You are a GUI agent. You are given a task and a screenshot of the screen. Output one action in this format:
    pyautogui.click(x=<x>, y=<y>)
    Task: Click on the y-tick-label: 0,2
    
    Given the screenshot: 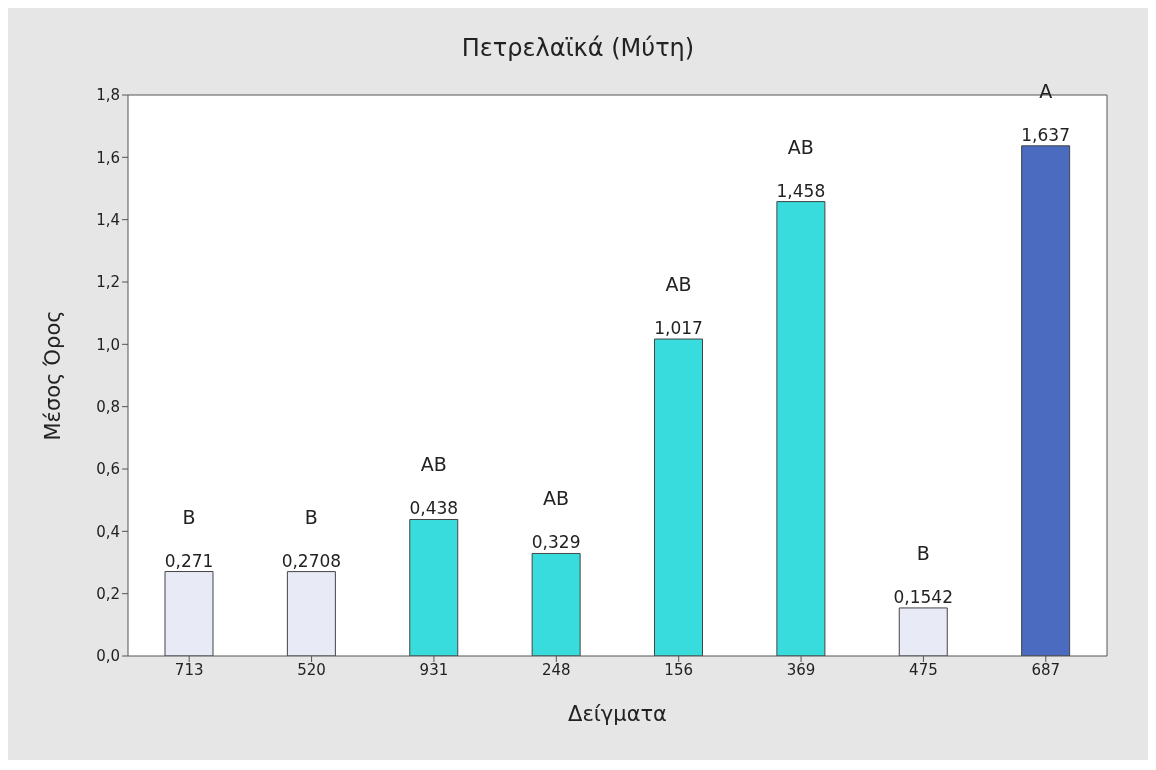 What is the action you would take?
    pyautogui.click(x=108, y=593)
    